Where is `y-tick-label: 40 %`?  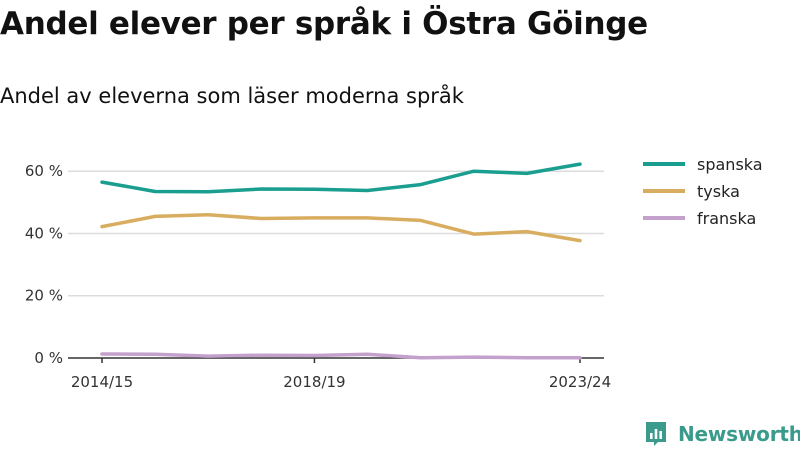 y-tick-label: 40 % is located at coordinates (44, 233).